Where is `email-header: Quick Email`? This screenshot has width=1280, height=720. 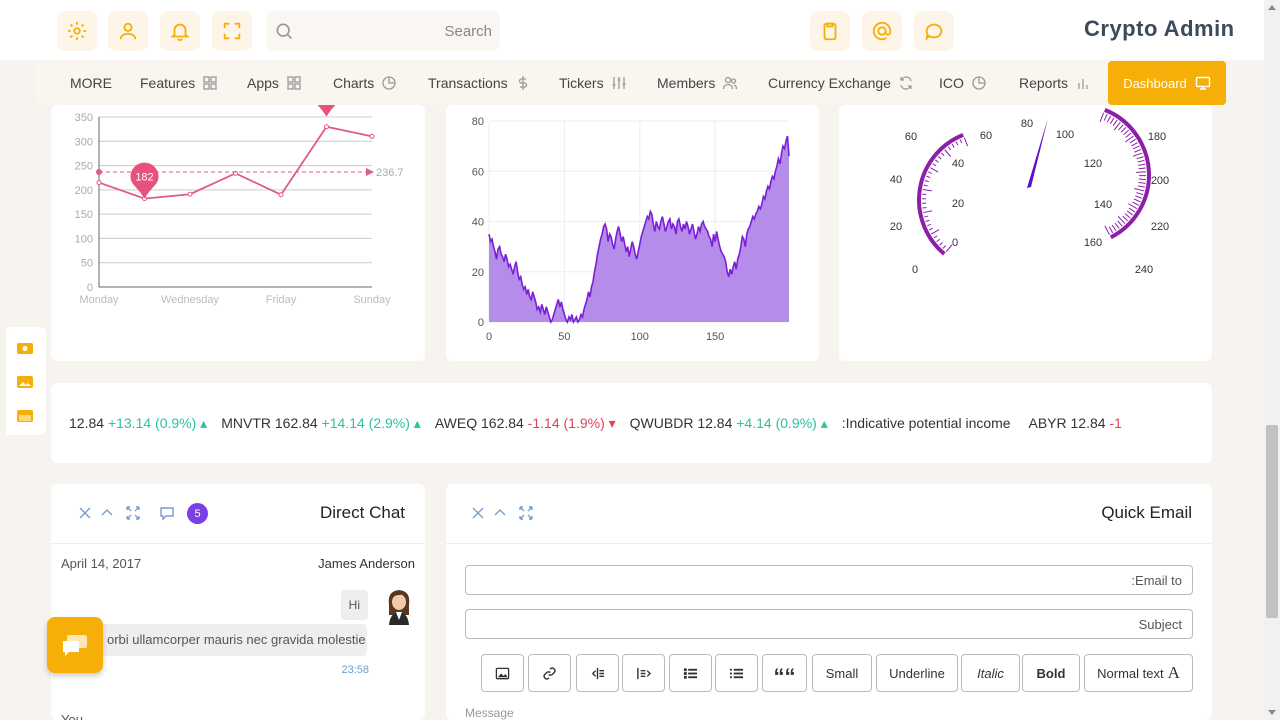
email-header: Quick Email is located at coordinates (829, 514).